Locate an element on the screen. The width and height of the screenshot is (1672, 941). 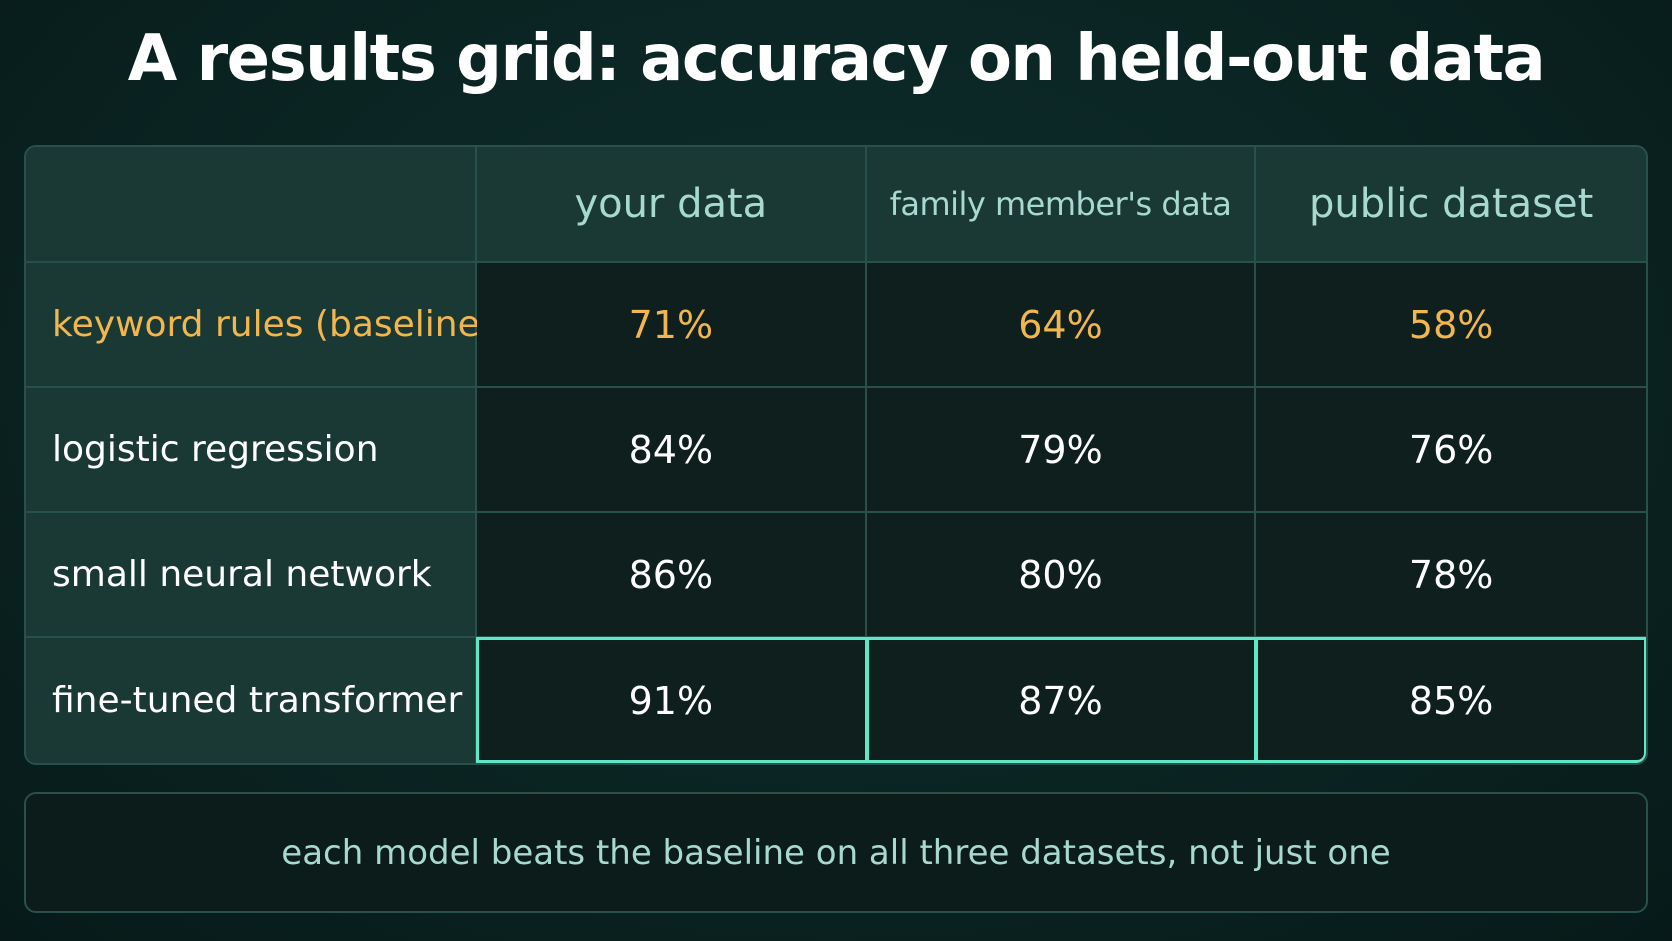
row-label: fine-tuned transformer is located at coordinates (251, 700).